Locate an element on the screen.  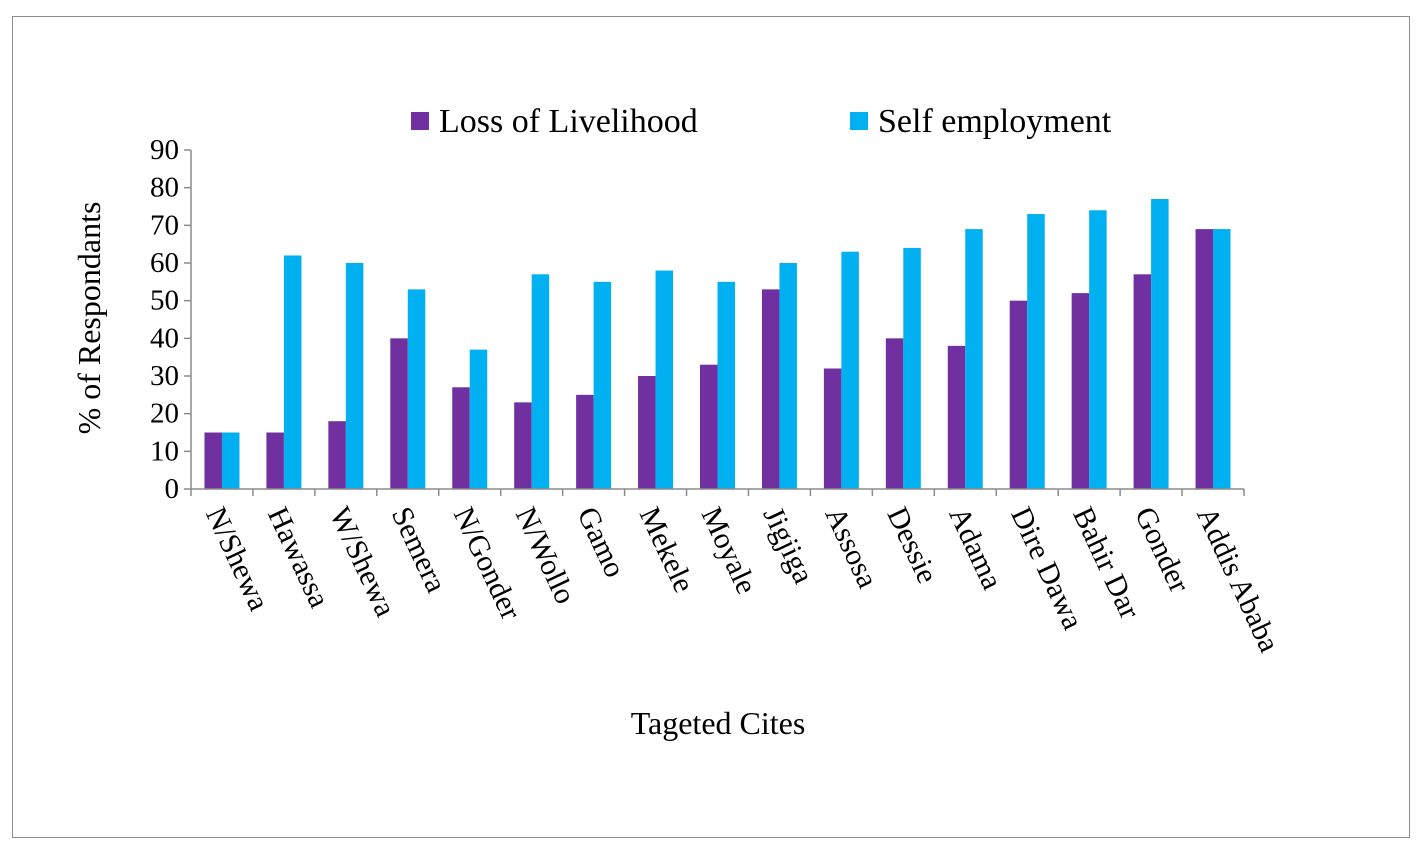
x-category-label: Addis Ababa is located at coordinates (1238, 579).